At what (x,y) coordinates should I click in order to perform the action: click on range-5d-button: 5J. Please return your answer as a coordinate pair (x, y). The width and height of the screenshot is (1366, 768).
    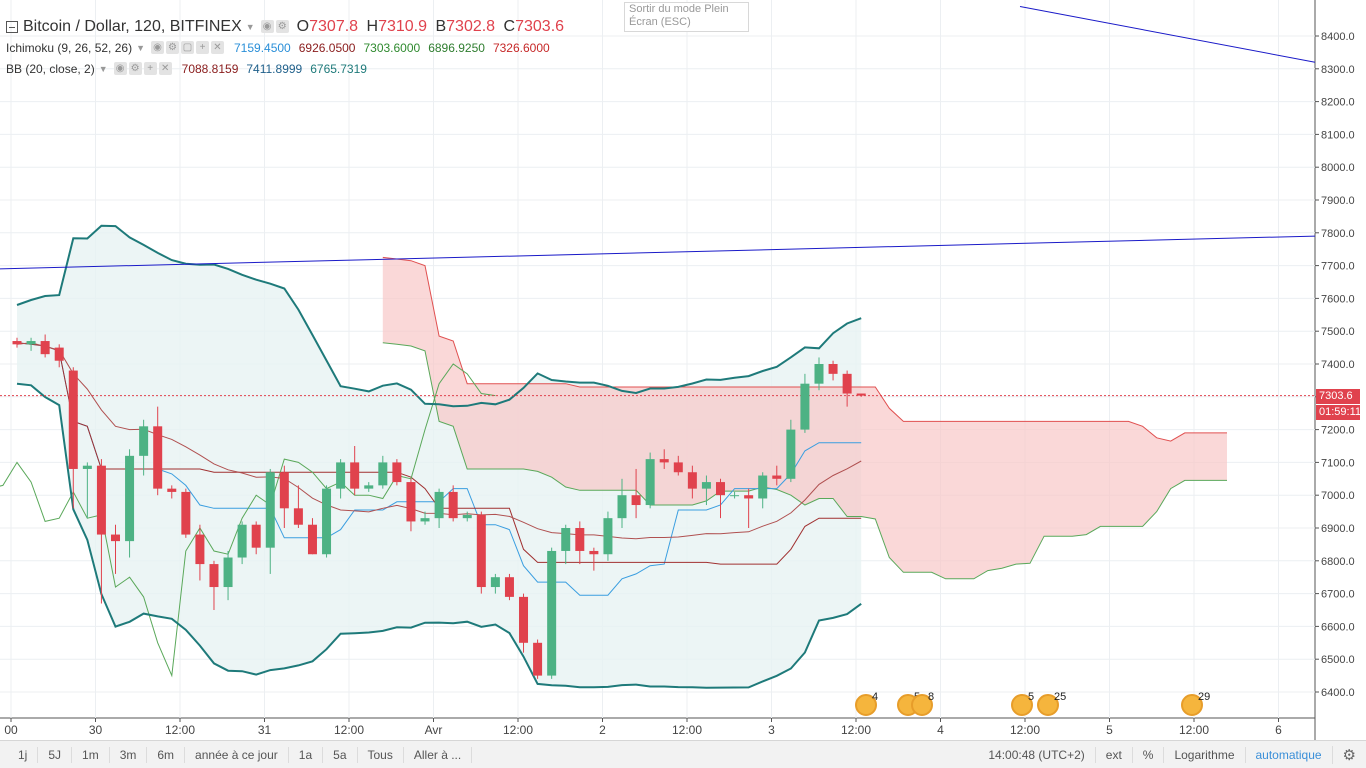
    Looking at the image, I should click on (55, 754).